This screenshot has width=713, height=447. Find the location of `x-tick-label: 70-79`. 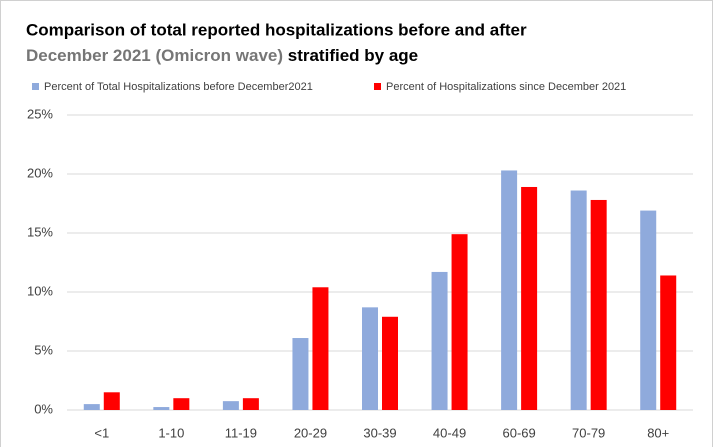

x-tick-label: 70-79 is located at coordinates (588, 432).